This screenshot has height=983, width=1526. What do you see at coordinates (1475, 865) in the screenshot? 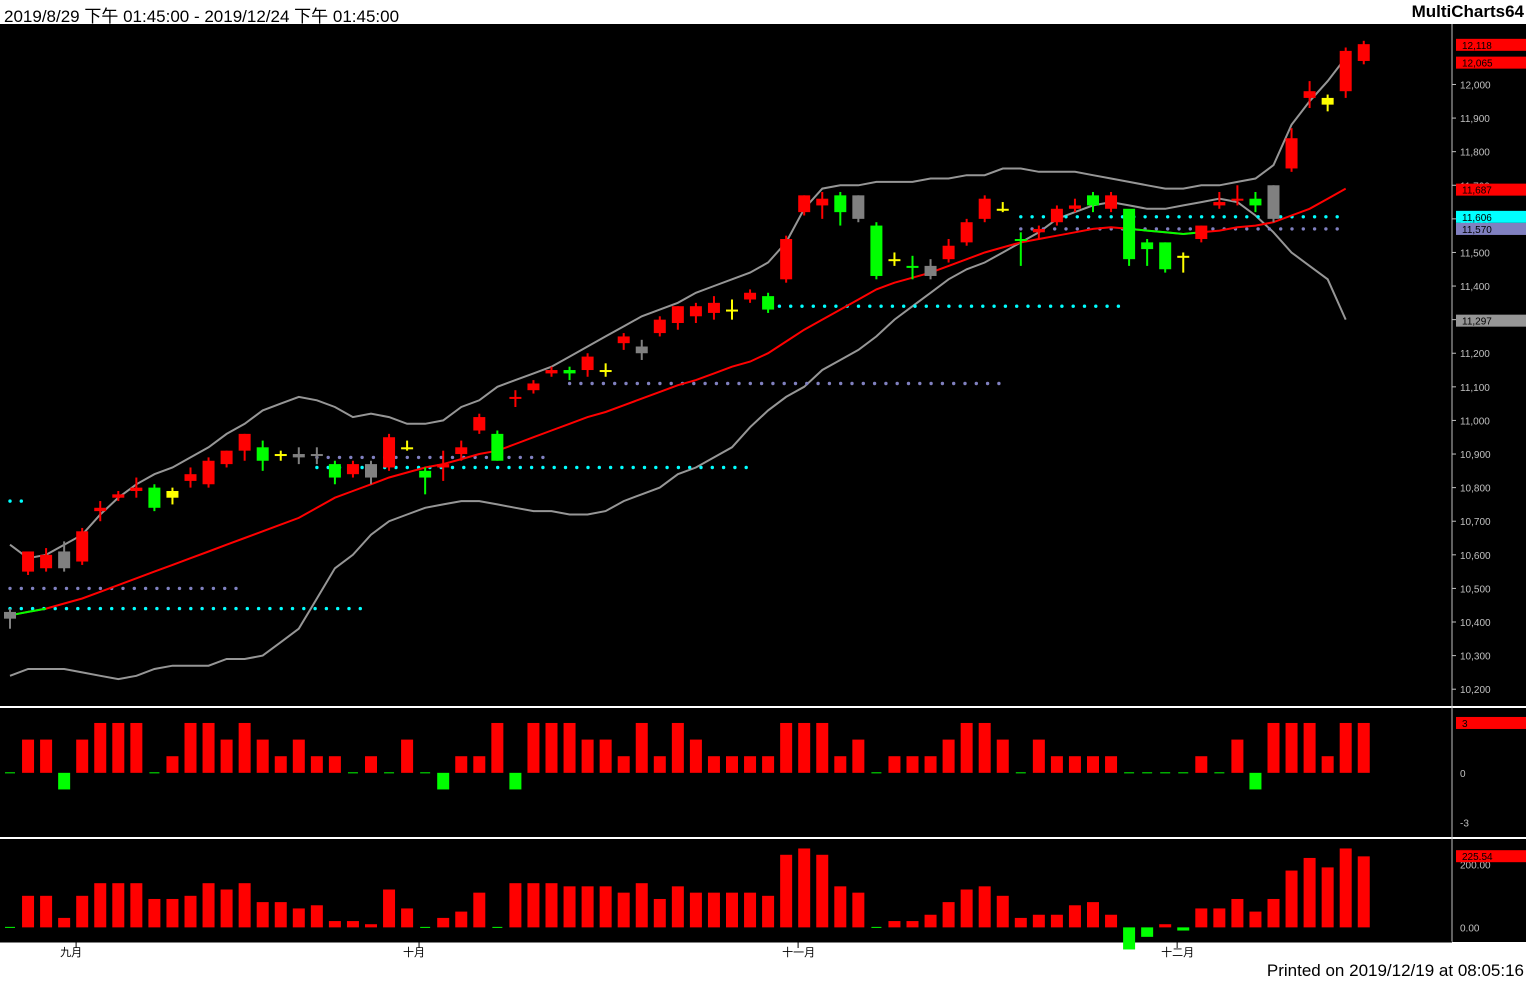
I see `indicator2-tick-label: 200.00` at bounding box center [1475, 865].